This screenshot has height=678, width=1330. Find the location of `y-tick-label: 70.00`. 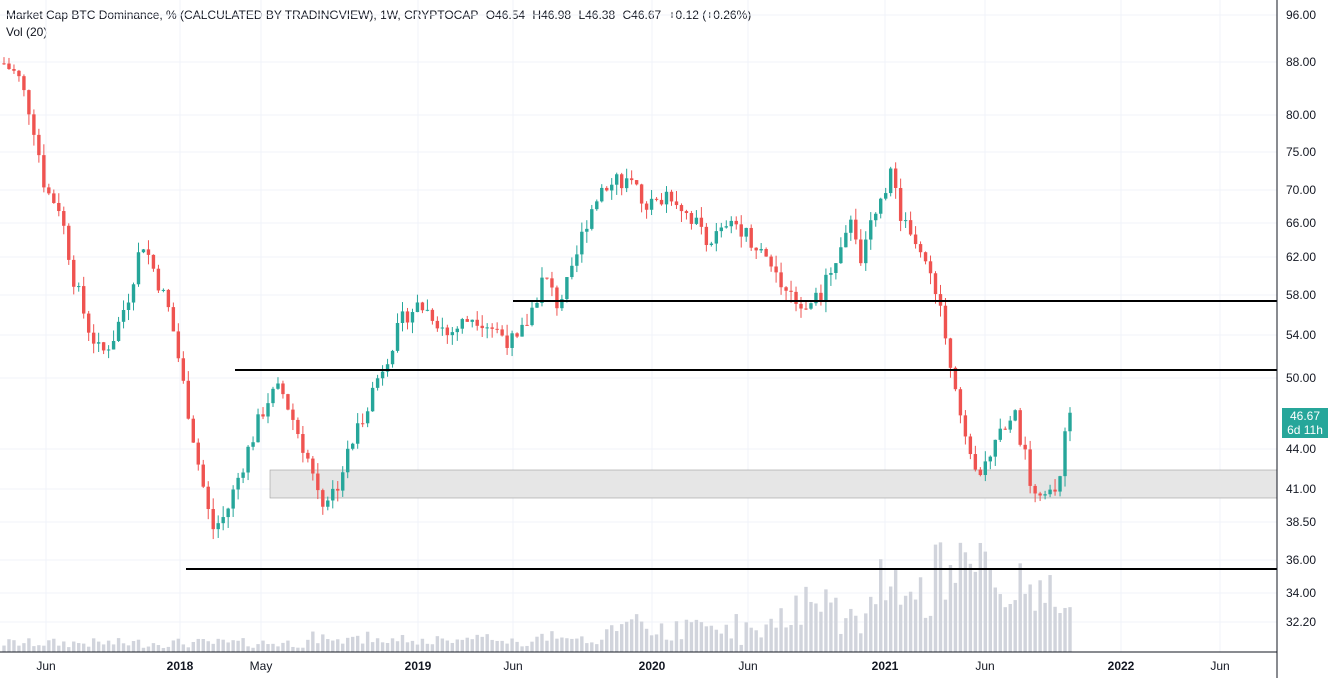

y-tick-label: 70.00 is located at coordinates (1301, 190).